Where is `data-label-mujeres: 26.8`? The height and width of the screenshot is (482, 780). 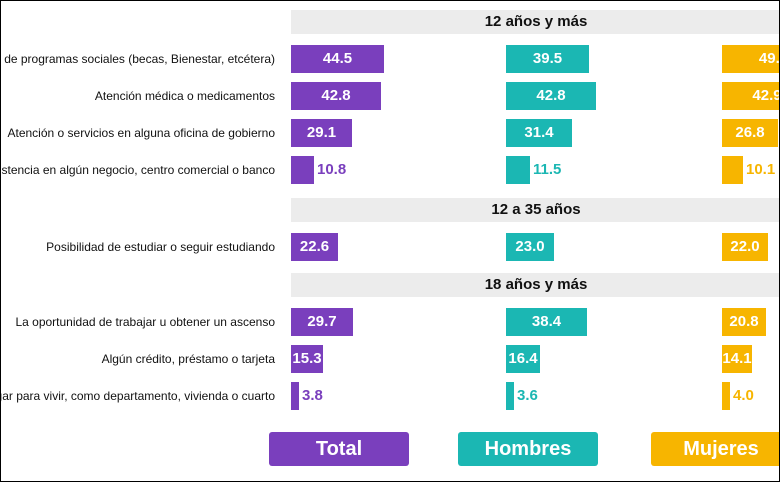 data-label-mujeres: 26.8 is located at coordinates (750, 132).